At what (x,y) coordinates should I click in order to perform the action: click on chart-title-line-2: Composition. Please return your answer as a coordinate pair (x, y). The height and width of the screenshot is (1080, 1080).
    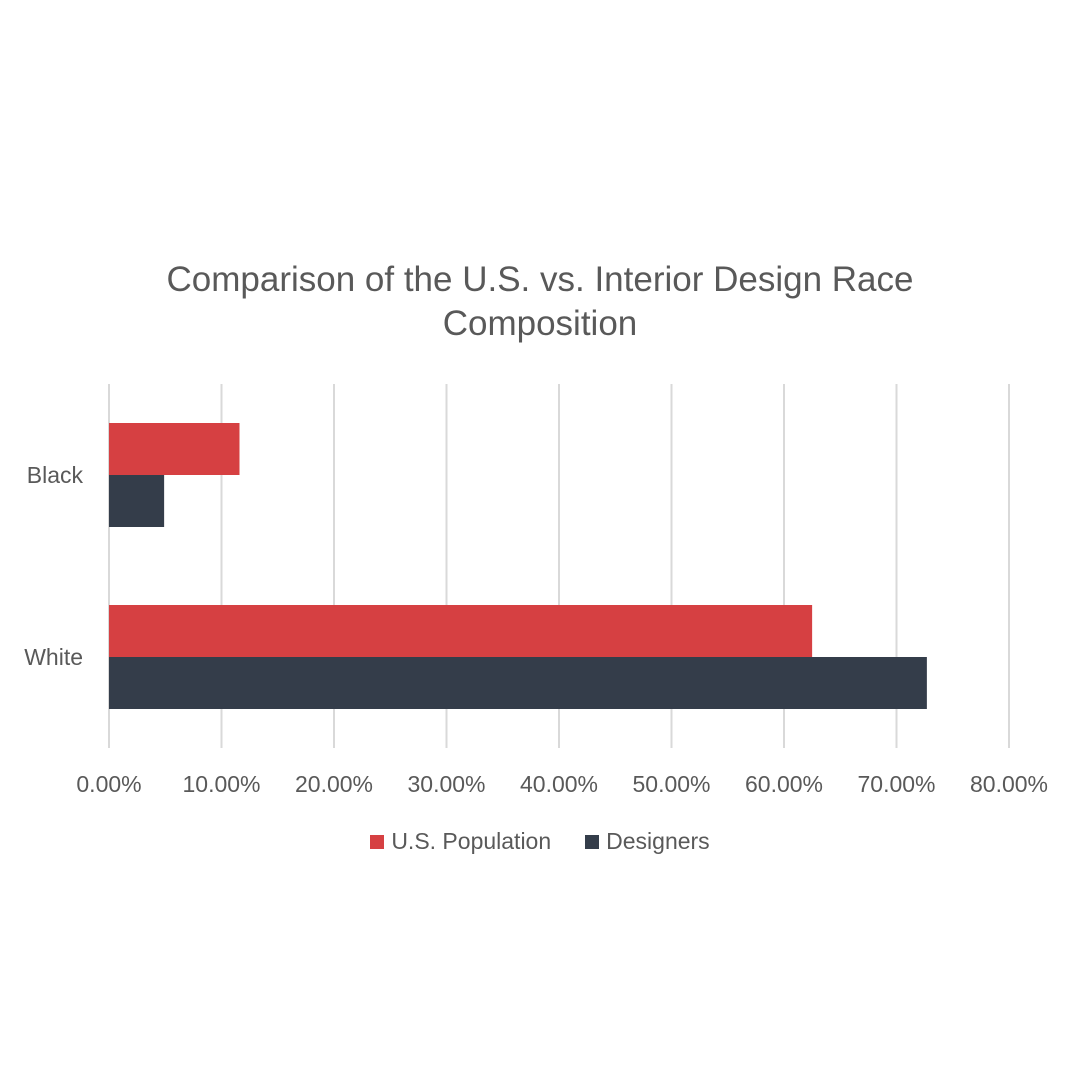
    Looking at the image, I should click on (540, 323).